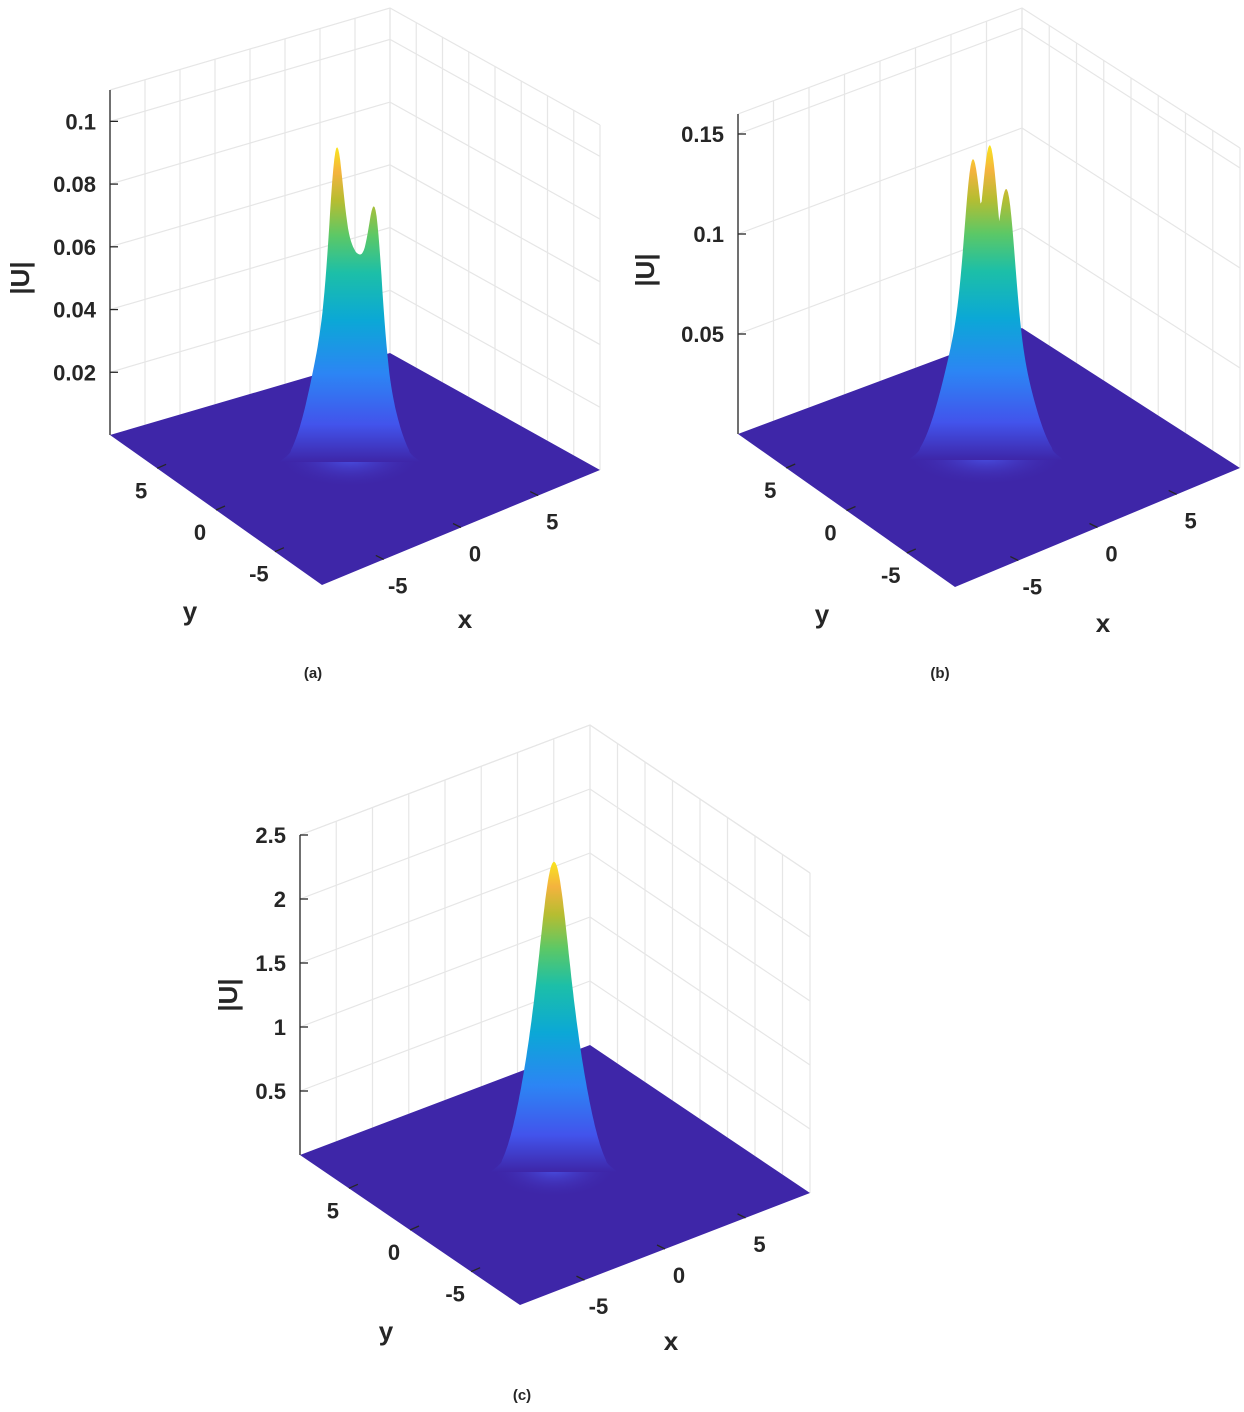 The image size is (1244, 1412). I want to click on z-tick-label: 0.05, so click(702, 334).